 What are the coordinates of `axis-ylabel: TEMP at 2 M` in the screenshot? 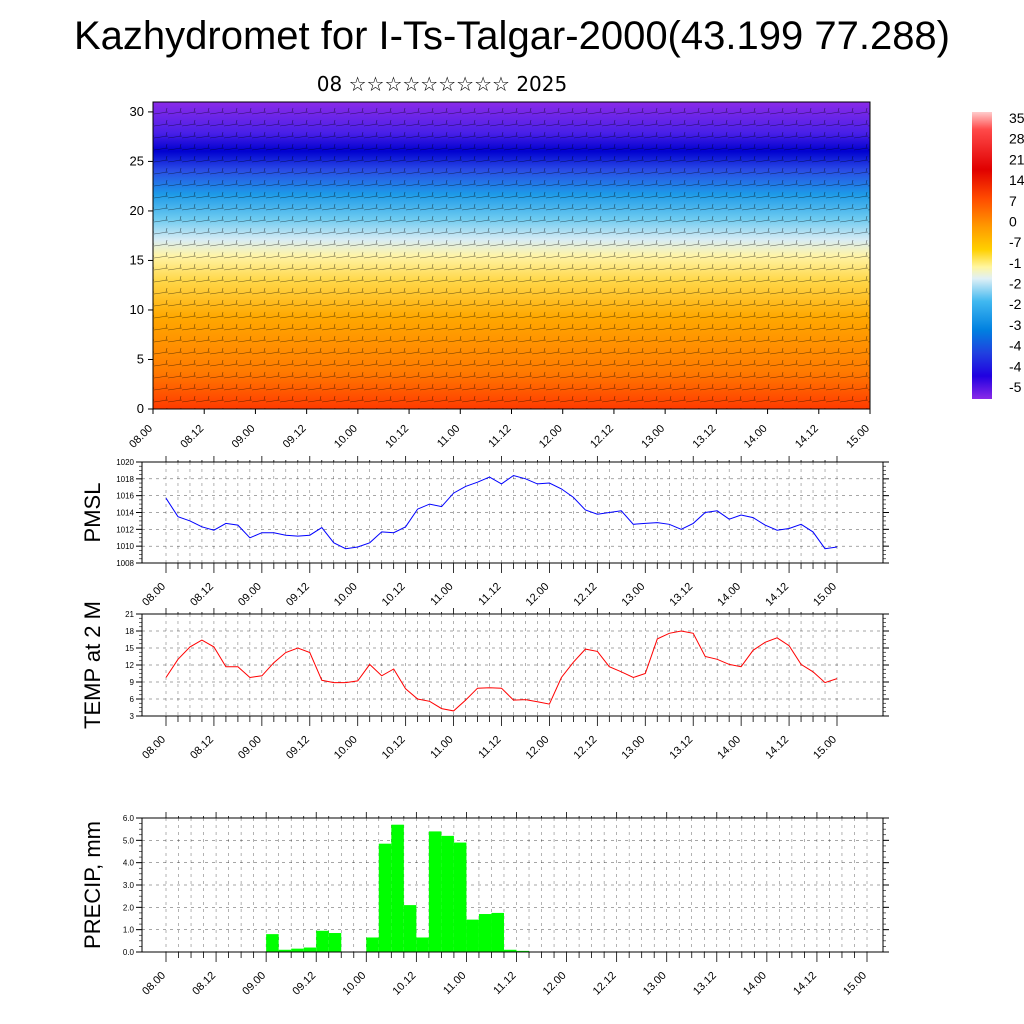 It's located at (92, 665).